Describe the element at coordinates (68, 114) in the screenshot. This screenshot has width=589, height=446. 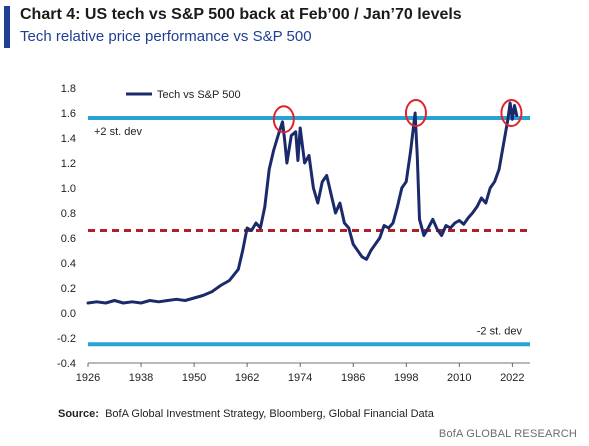
I see `y-tick-label: 1.6` at that location.